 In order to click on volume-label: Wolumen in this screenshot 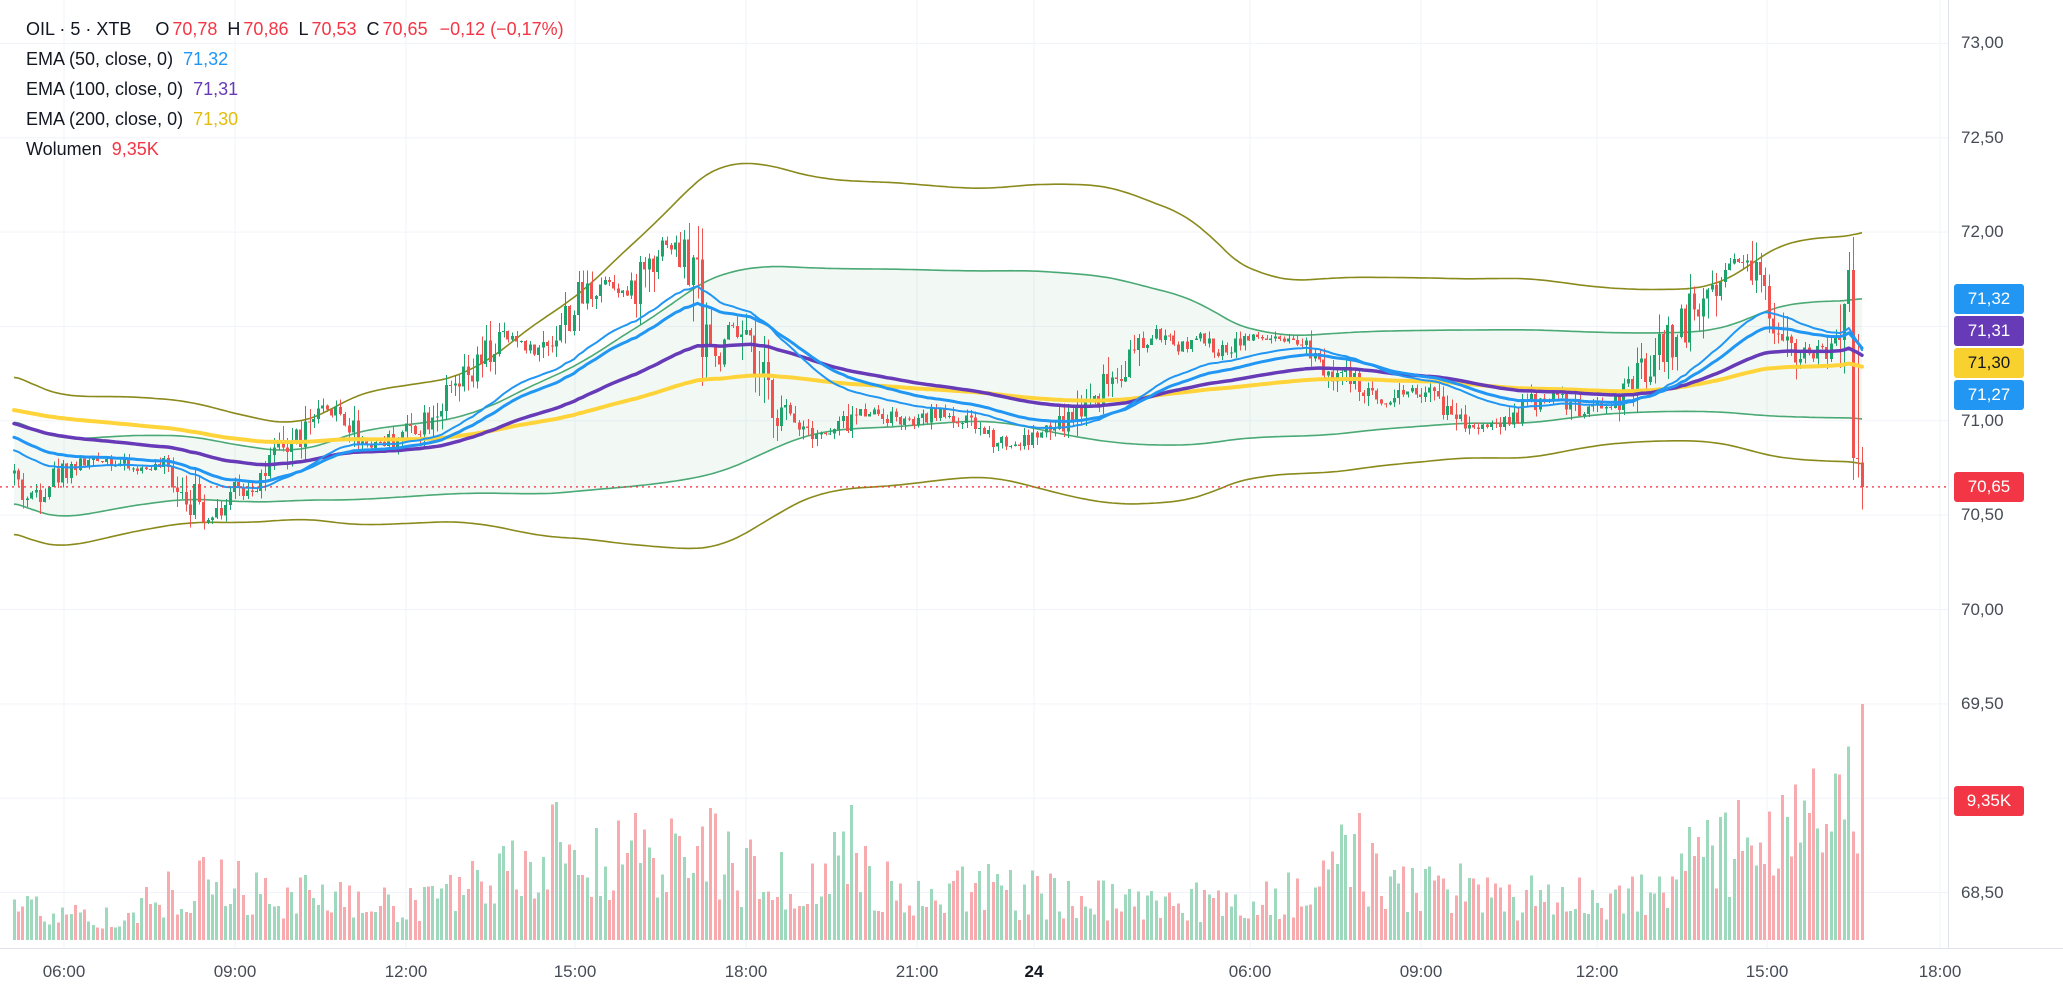, I will do `click(64, 148)`.